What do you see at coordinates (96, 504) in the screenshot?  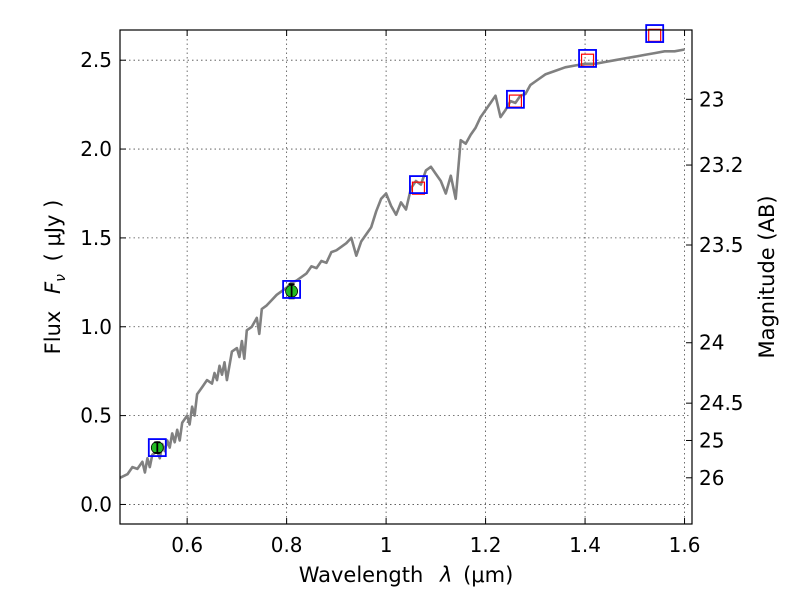 I see `y-tick-label: 0.0` at bounding box center [96, 504].